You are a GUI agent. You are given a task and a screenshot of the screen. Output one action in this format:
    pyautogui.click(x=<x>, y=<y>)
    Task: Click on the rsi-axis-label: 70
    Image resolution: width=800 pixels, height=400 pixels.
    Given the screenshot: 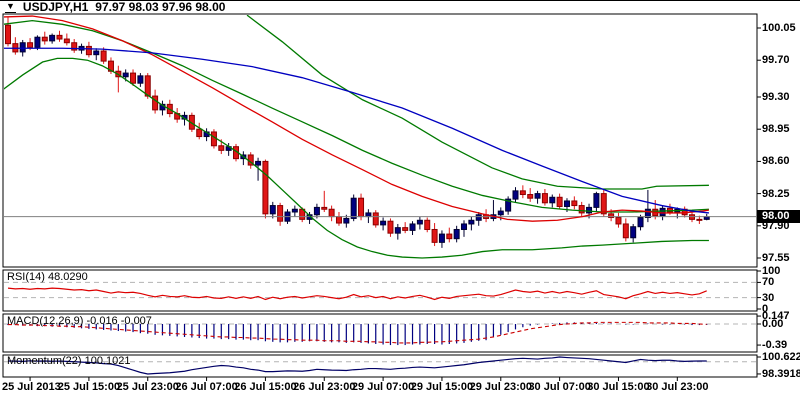 What is the action you would take?
    pyautogui.click(x=768, y=282)
    